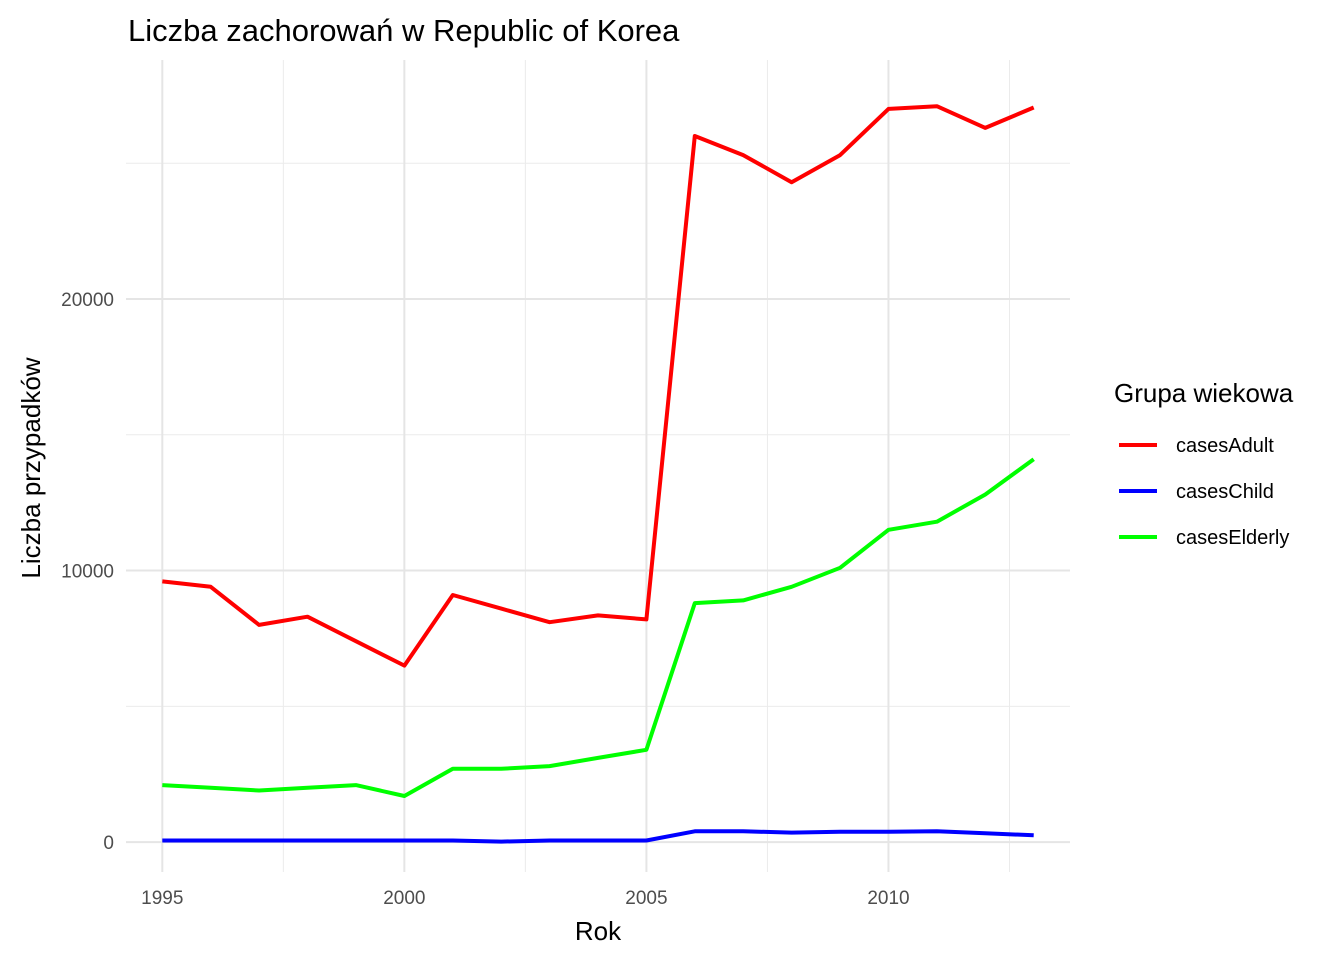 The image size is (1344, 965). I want to click on y-tick-label: 10000, so click(87, 572).